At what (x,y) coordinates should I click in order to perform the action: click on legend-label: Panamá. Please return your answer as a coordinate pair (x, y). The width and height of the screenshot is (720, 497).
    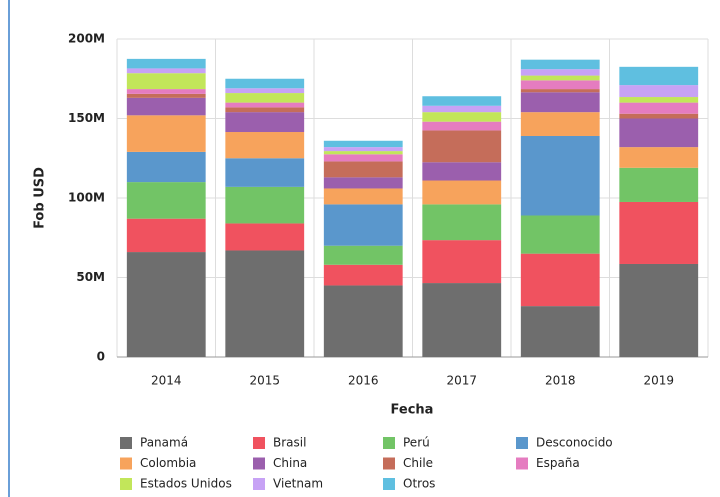
    Looking at the image, I should click on (164, 443).